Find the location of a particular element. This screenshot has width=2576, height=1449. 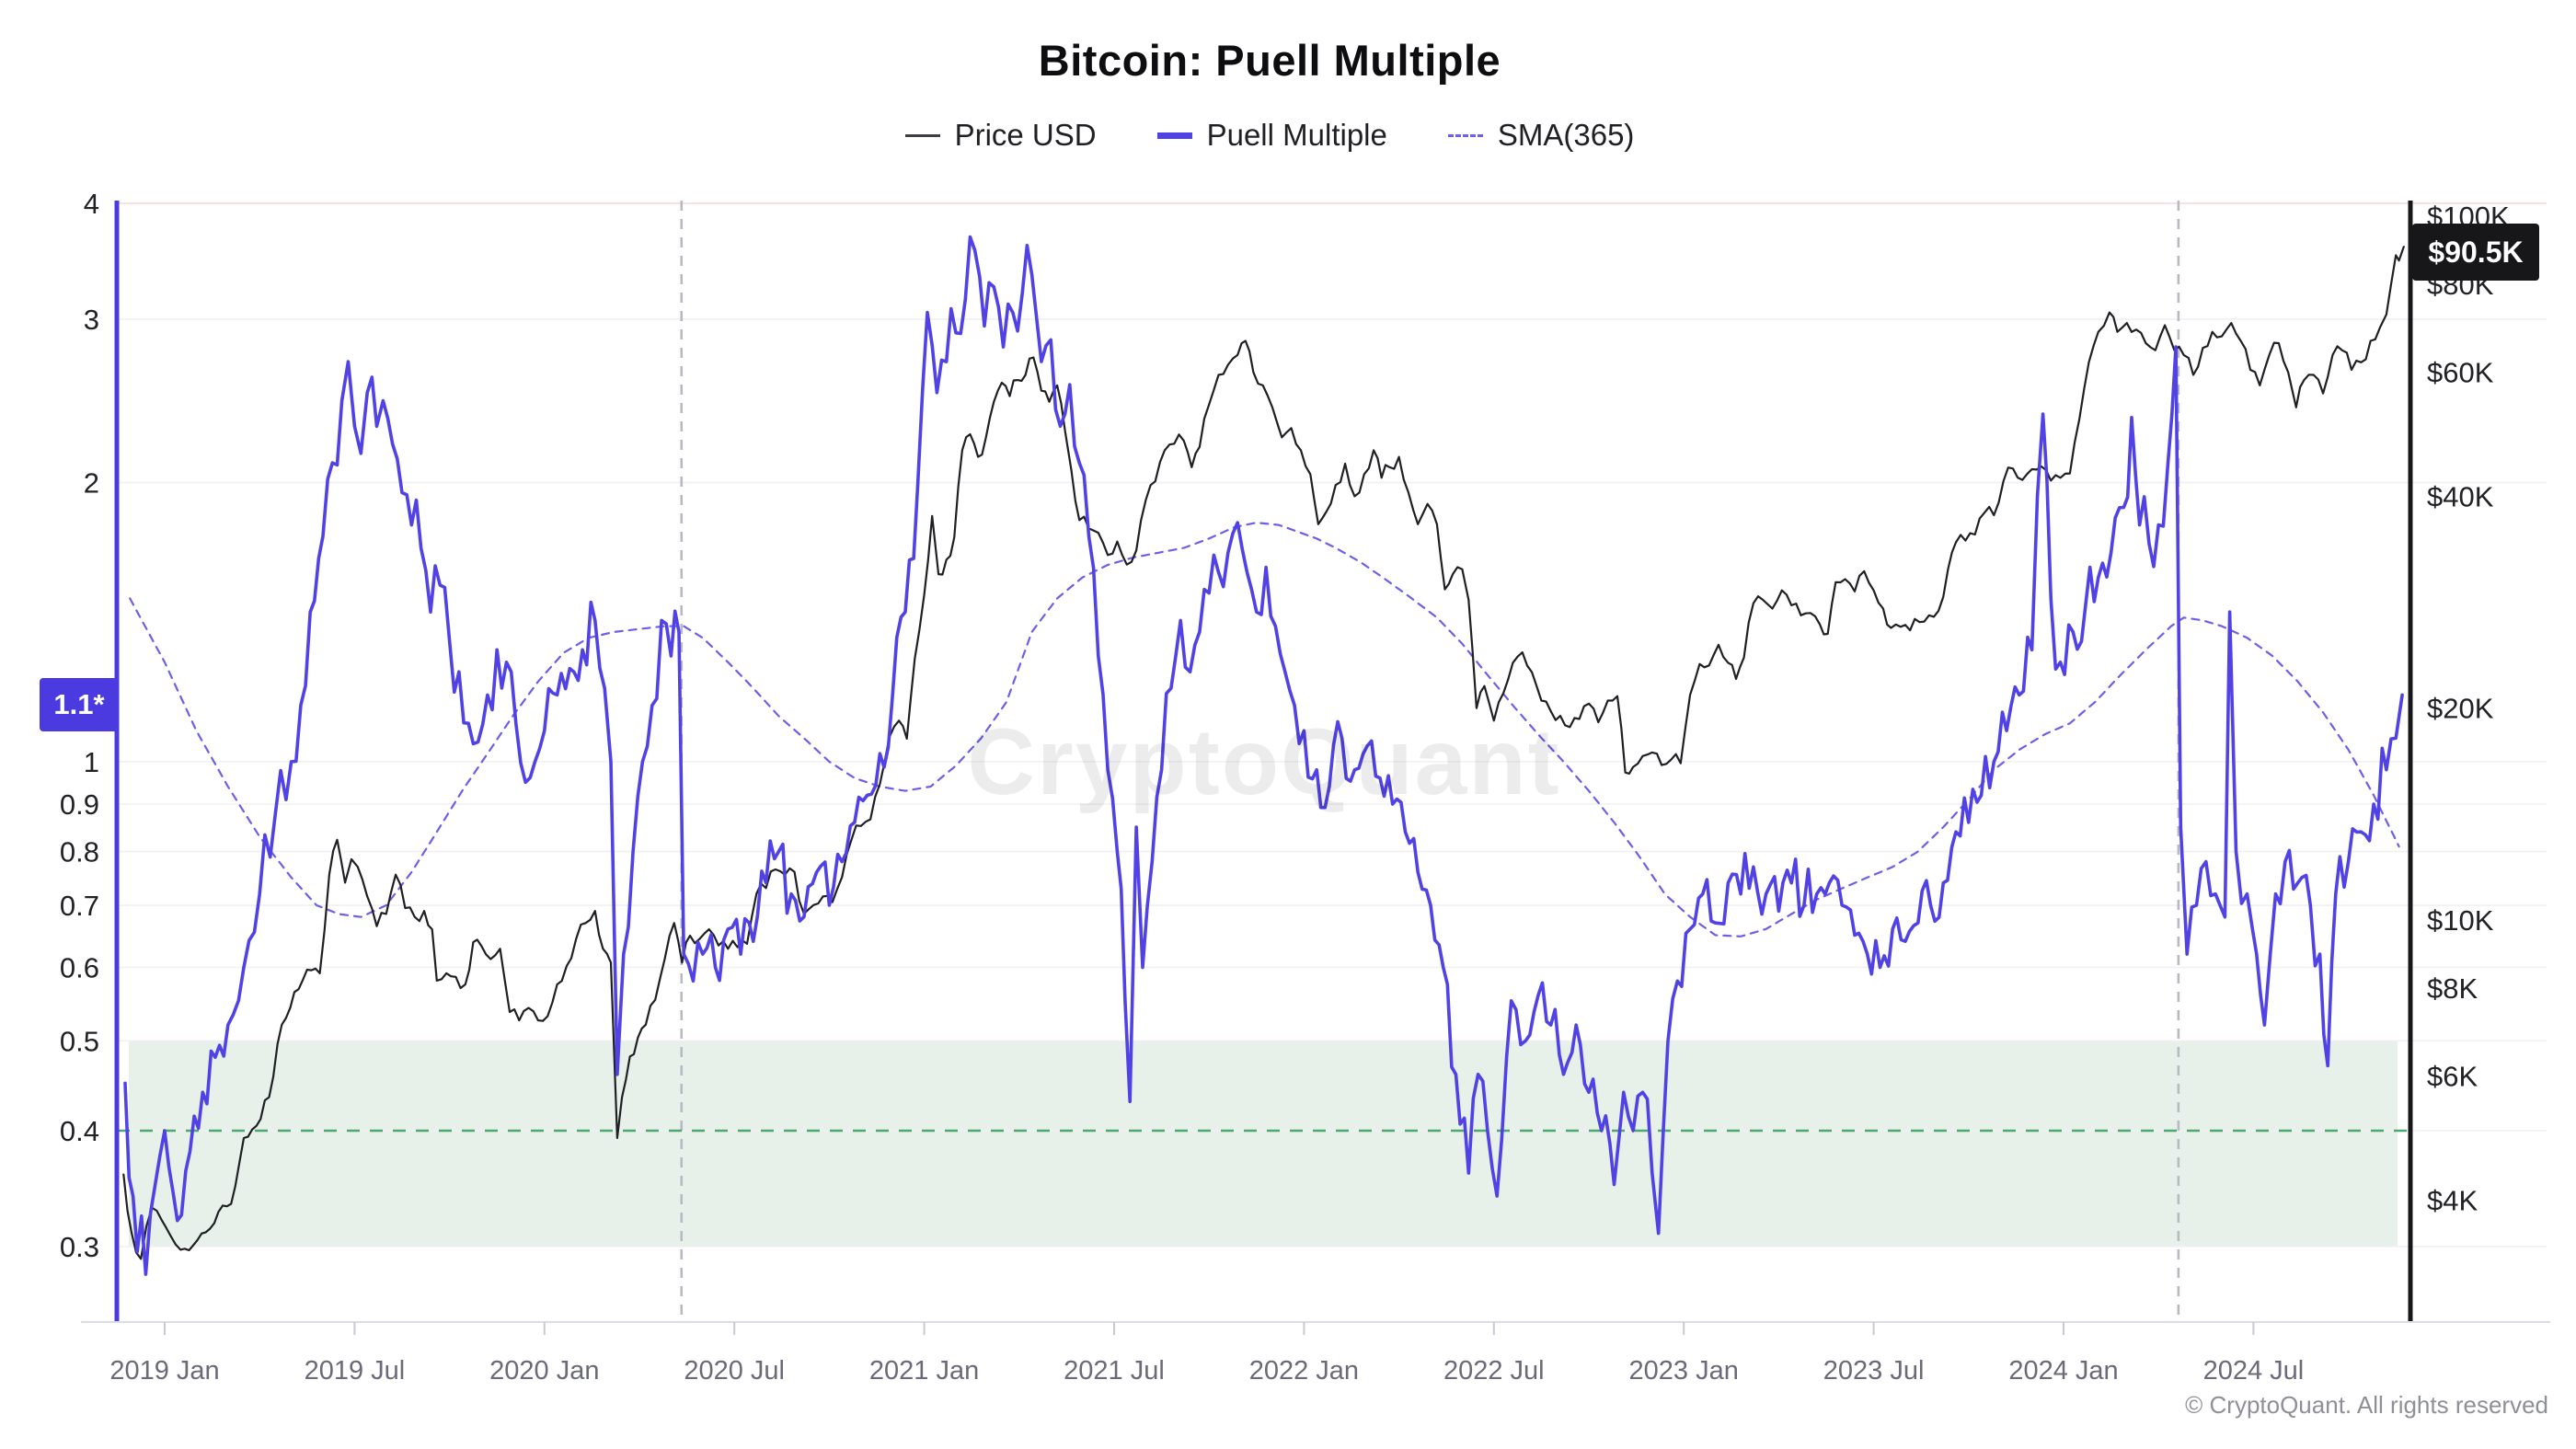

legend-label: Price USD is located at coordinates (1025, 135).